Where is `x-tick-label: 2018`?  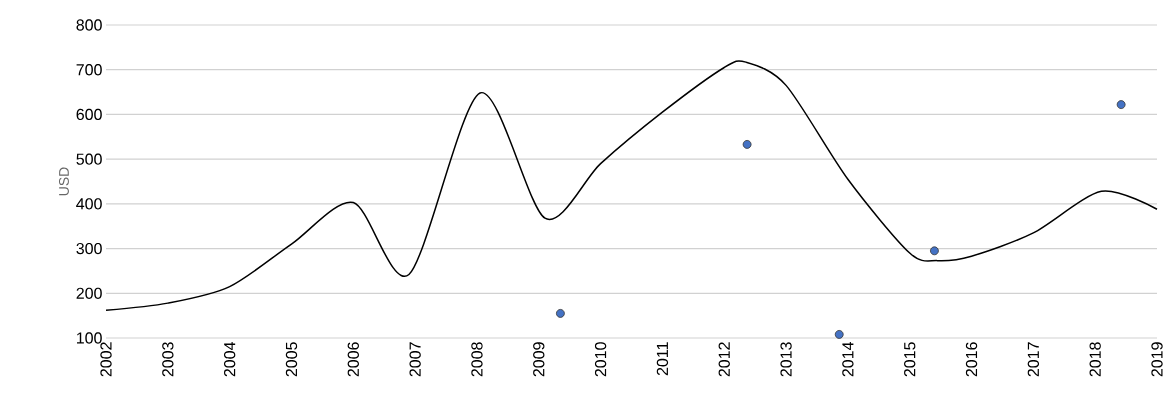 x-tick-label: 2018 is located at coordinates (1095, 359).